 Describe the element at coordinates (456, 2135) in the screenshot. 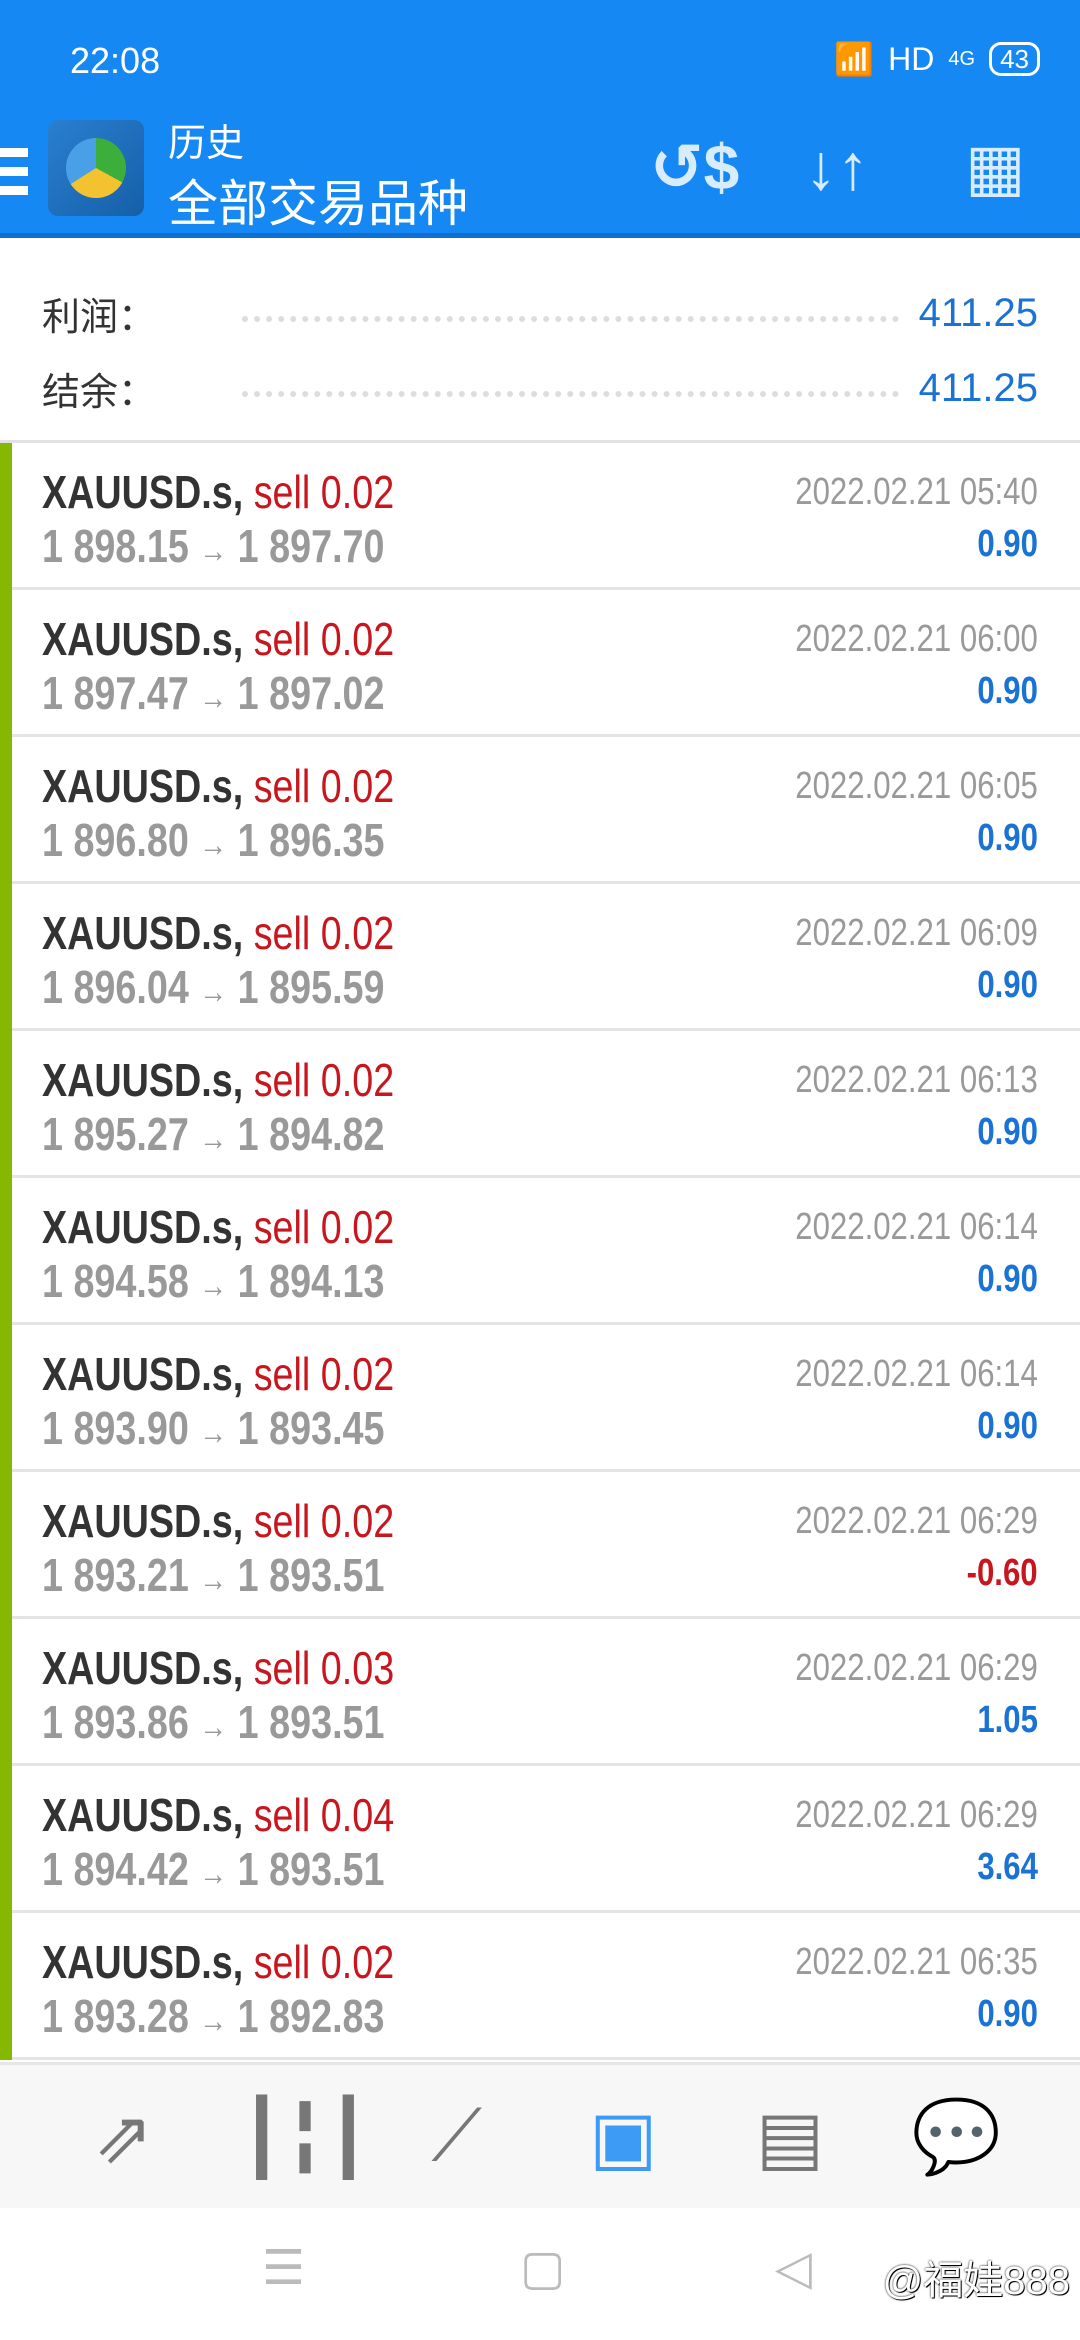

I see `trade-icon: ⟋` at that location.